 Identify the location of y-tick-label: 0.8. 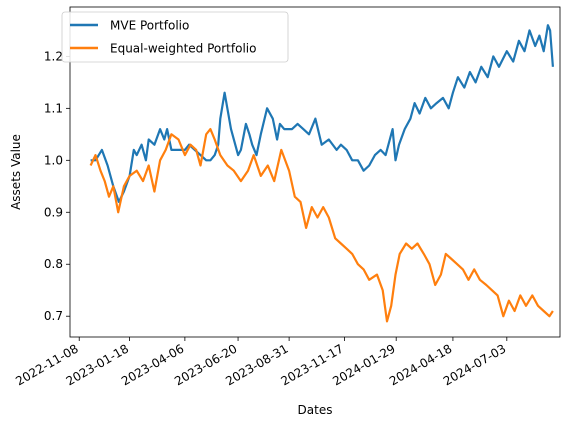
(53, 264).